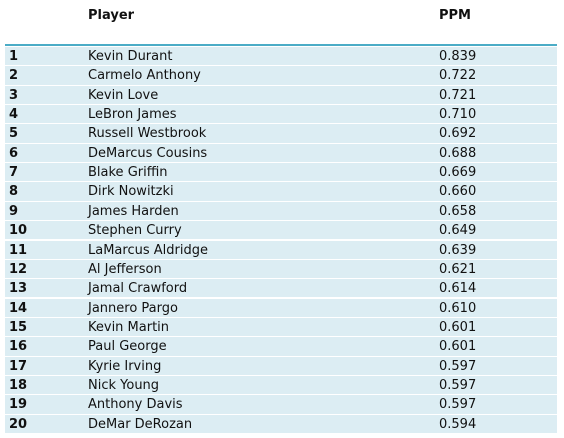  I want to click on cell: LeBron James, so click(132, 115).